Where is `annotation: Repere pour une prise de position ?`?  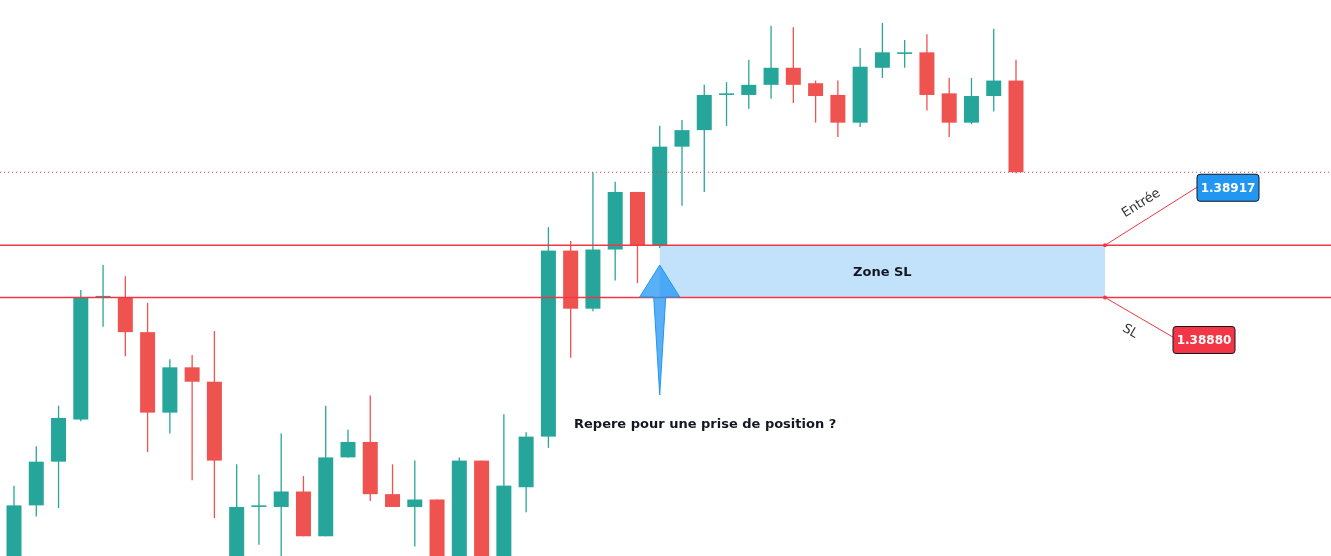
annotation: Repere pour une prise de position ? is located at coordinates (705, 423).